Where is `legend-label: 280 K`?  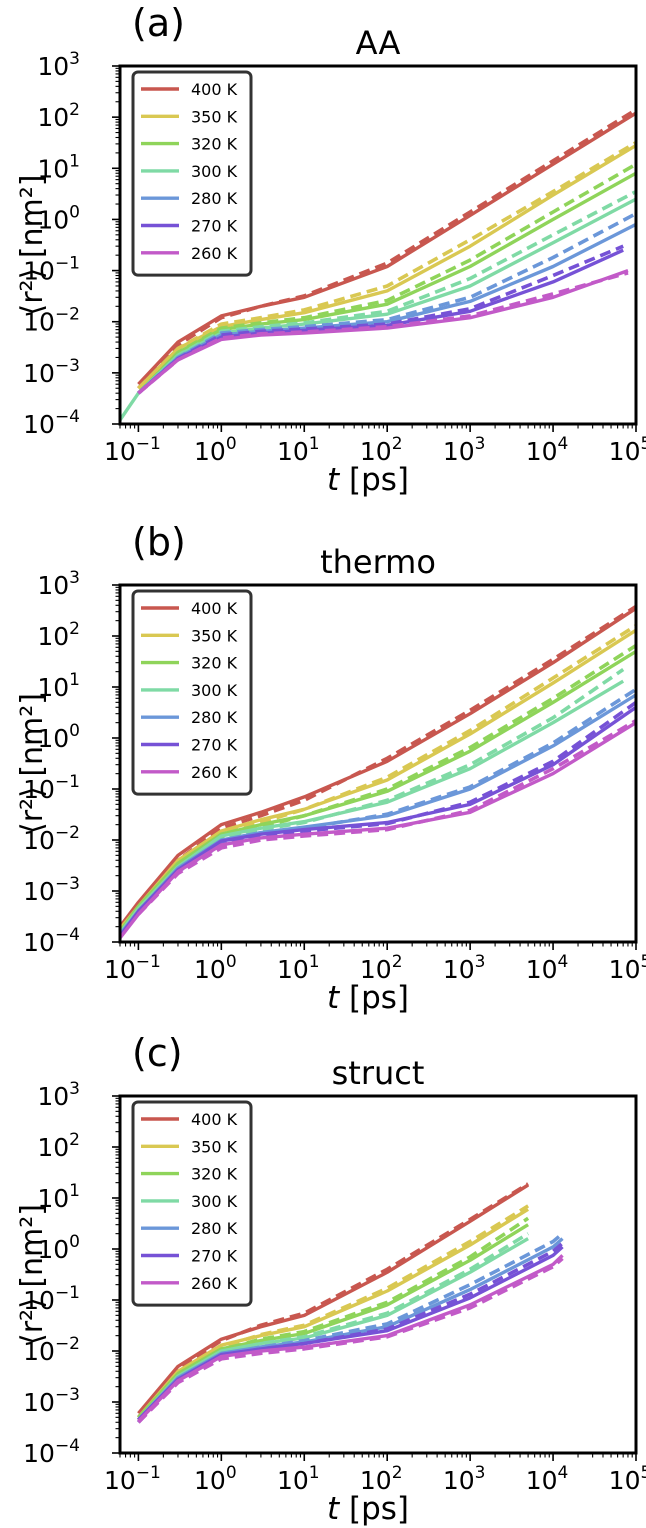 legend-label: 280 K is located at coordinates (214, 717).